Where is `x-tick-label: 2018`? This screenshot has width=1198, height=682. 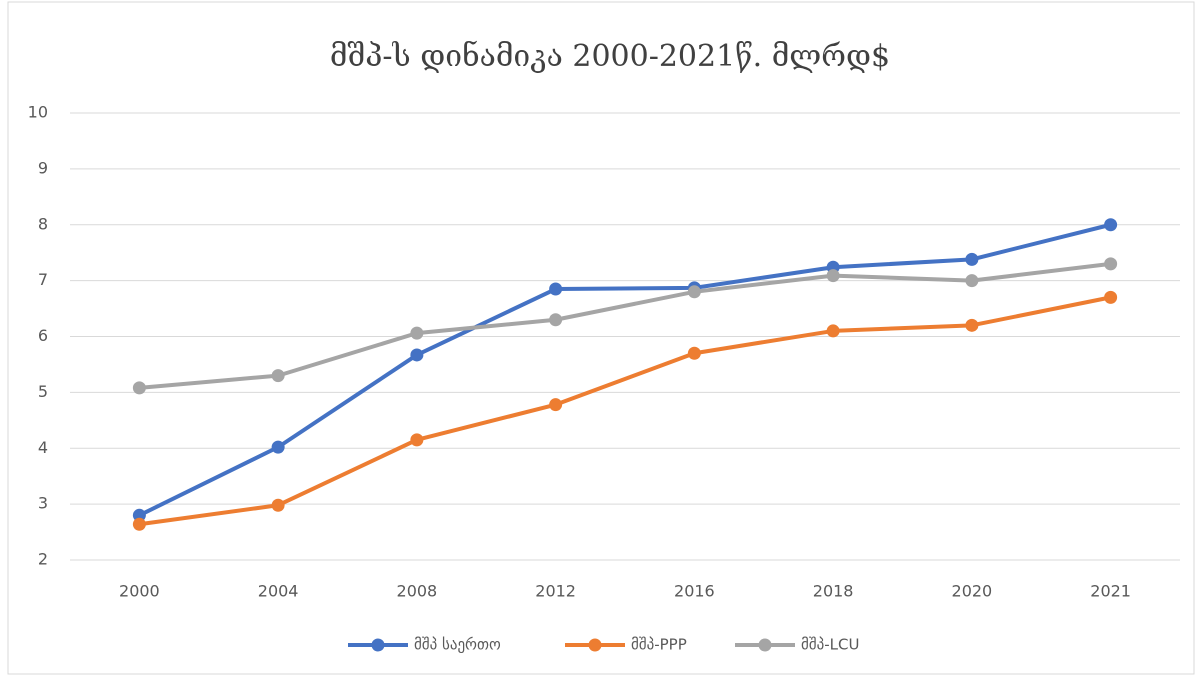 x-tick-label: 2018 is located at coordinates (833, 591).